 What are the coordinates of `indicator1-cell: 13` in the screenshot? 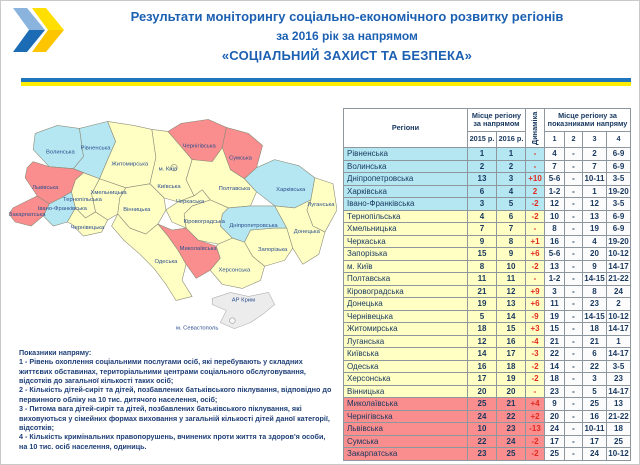 It's located at (554, 266).